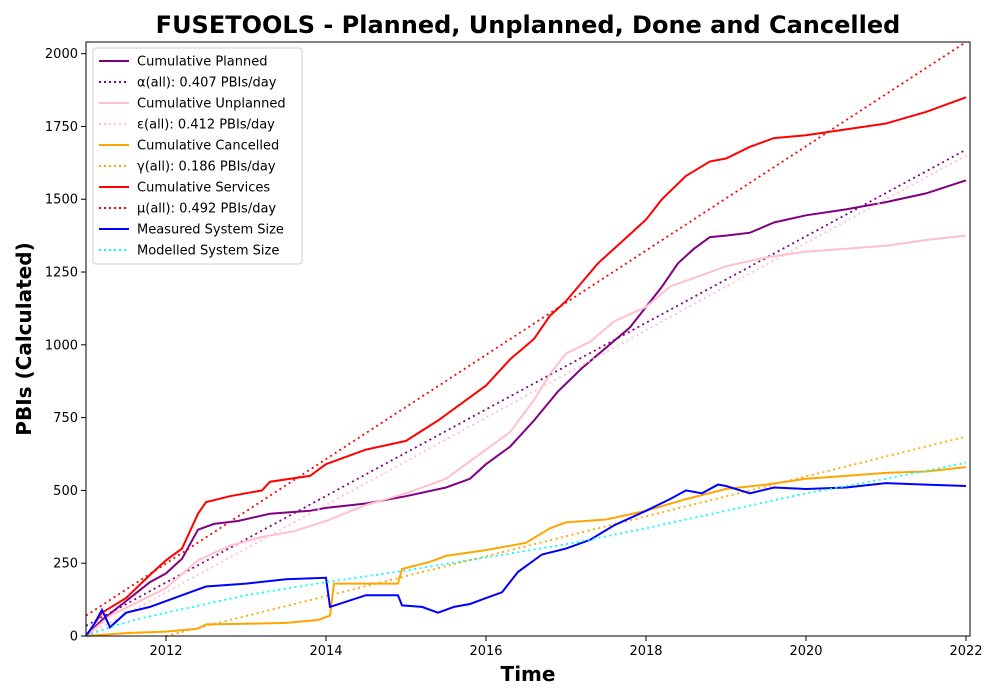  Describe the element at coordinates (211, 104) in the screenshot. I see `legend-label: Cumulative Unplanned` at that location.